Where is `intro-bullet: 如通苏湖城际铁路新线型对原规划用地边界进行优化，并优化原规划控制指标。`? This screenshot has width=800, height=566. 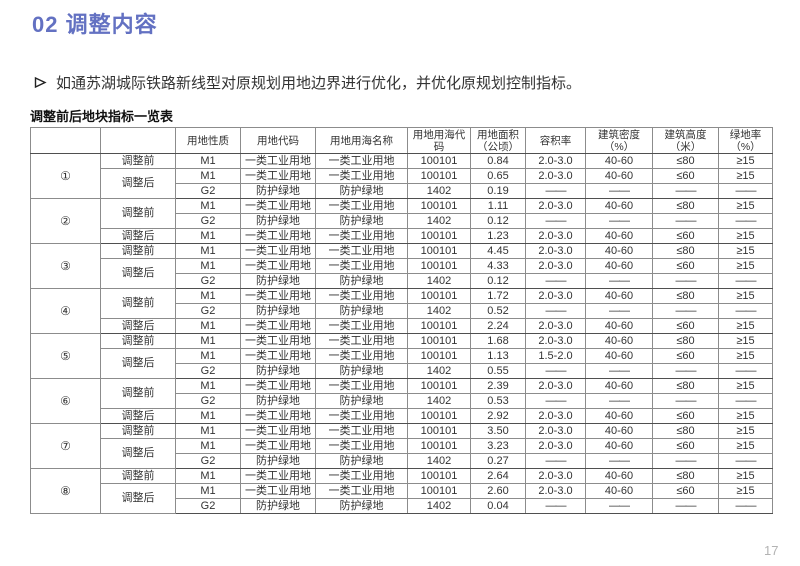
intro-bullet: 如通苏湖城际铁路新线型对原规划用地边界进行优化，并优化原规划控制指标。 is located at coordinates (307, 82).